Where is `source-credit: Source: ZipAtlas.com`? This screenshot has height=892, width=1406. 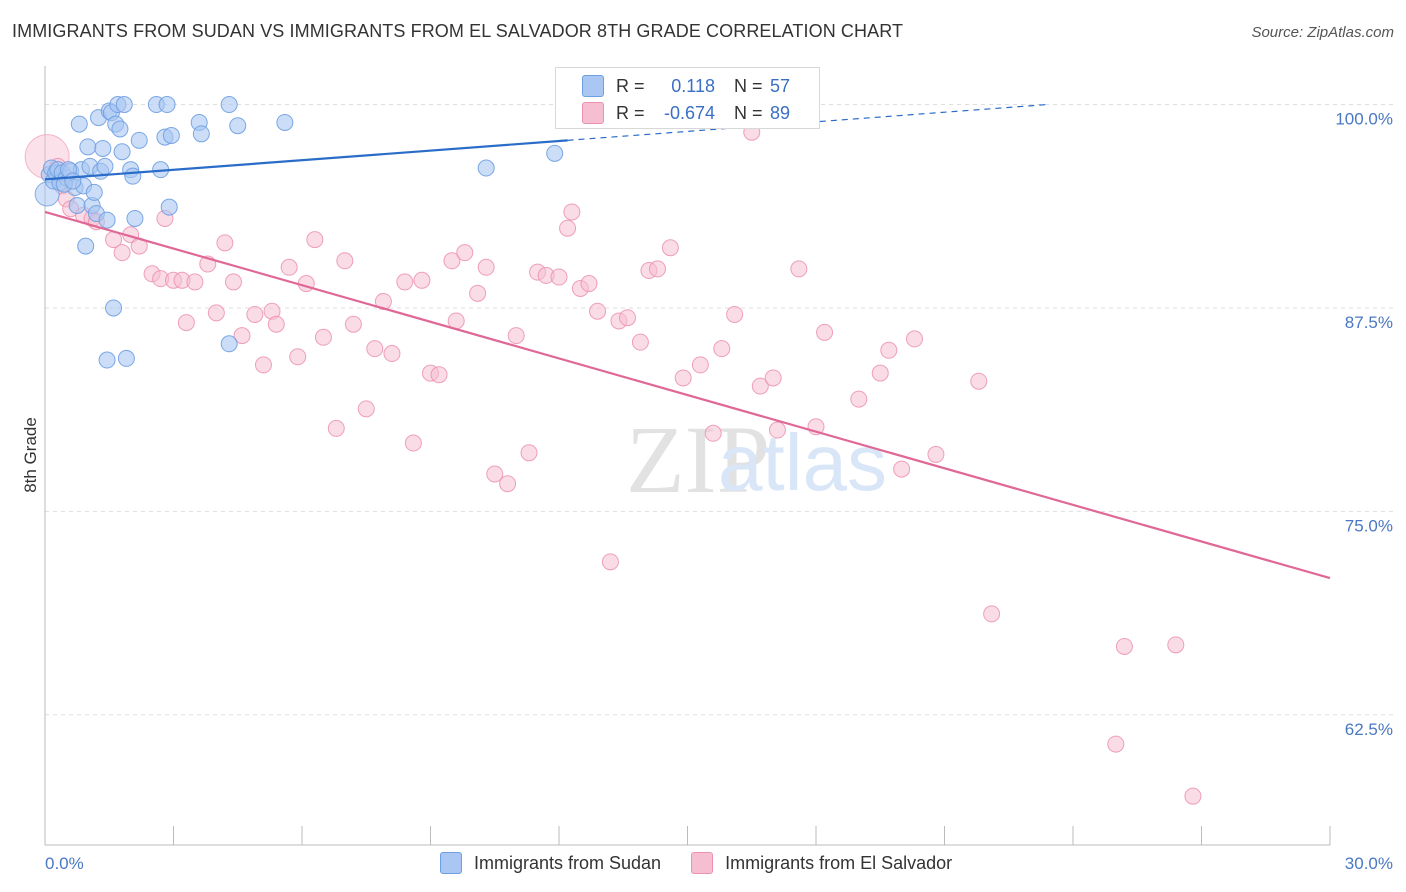 source-credit: Source: ZipAtlas.com is located at coordinates (1322, 32).